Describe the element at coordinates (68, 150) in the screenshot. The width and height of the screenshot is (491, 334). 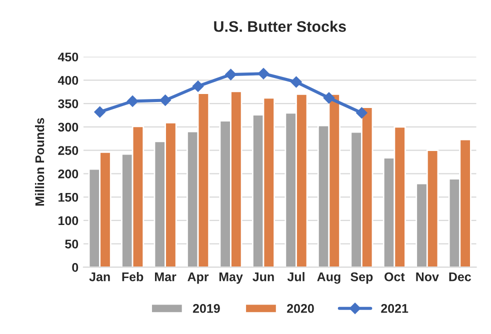
I see `y-tick-label: 250` at that location.